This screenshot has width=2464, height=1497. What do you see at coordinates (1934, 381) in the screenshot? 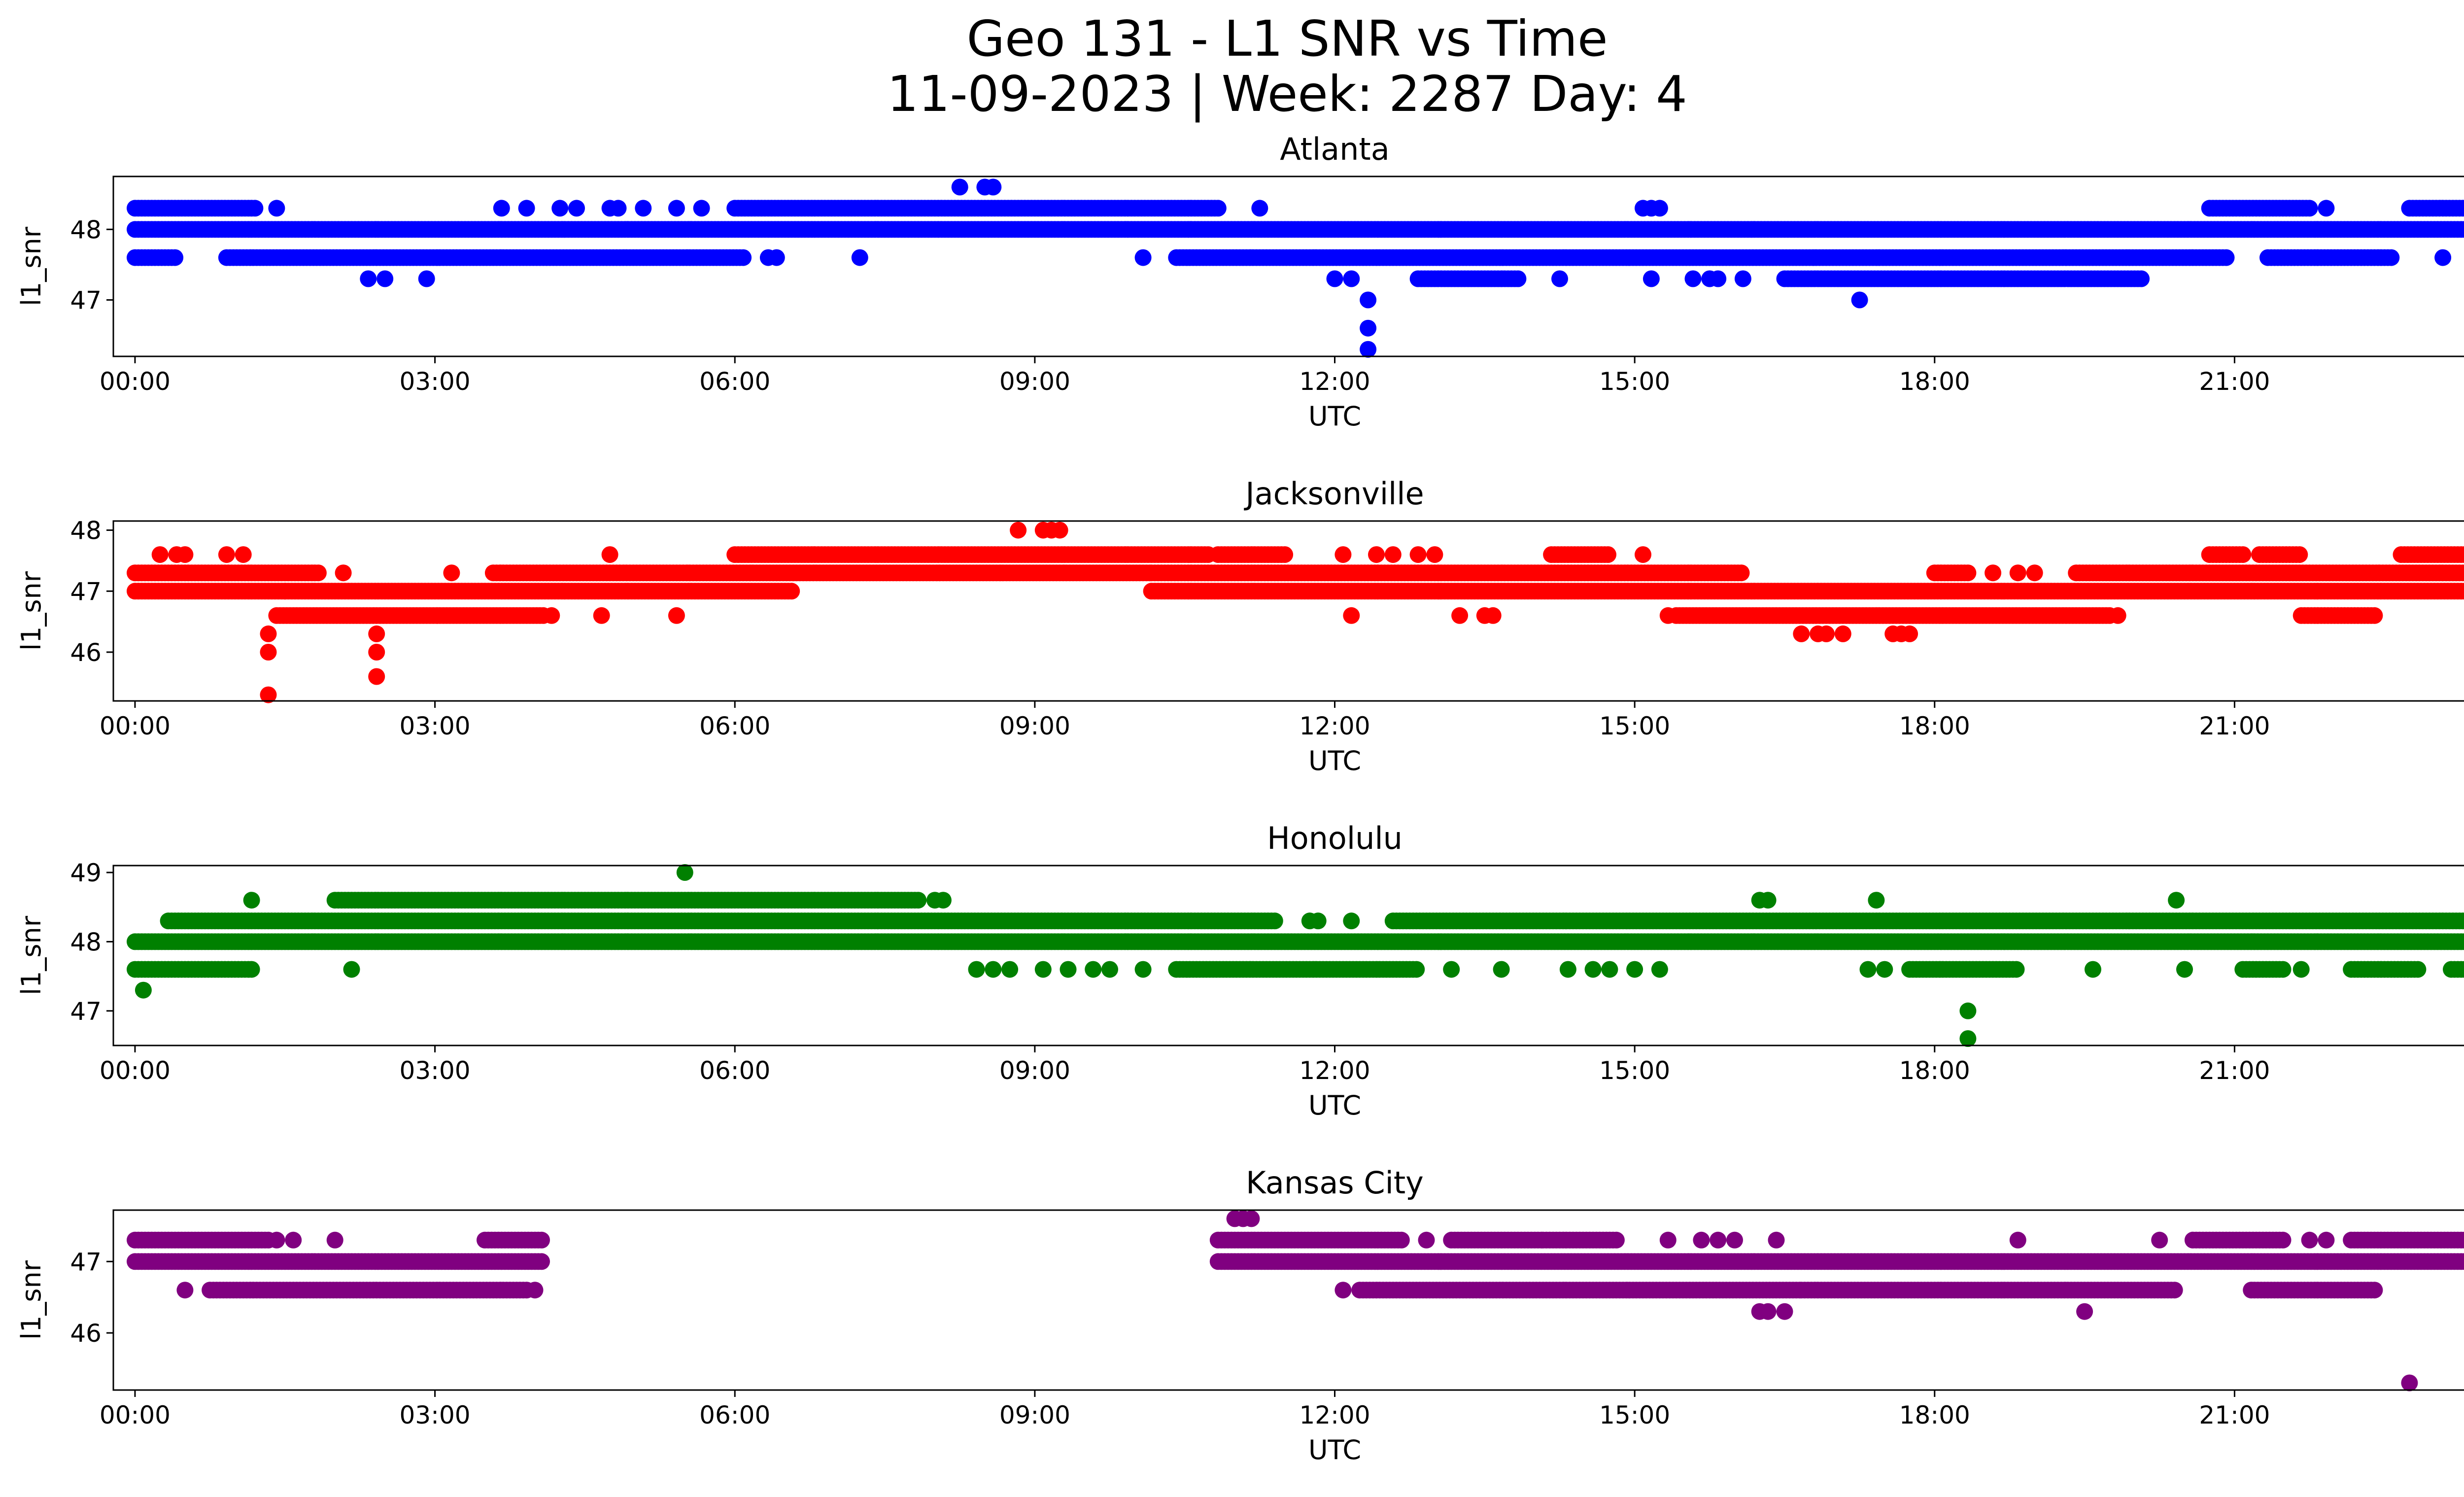
I see `x-tick-label: 18:00` at bounding box center [1934, 381].